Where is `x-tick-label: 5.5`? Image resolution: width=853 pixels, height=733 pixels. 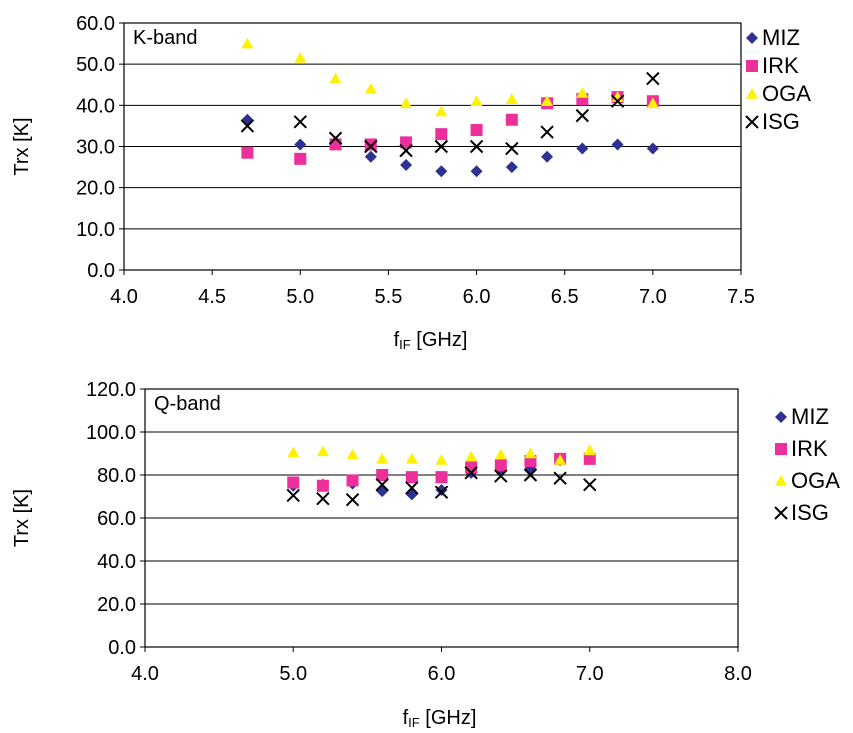
x-tick-label: 5.5 is located at coordinates (389, 297).